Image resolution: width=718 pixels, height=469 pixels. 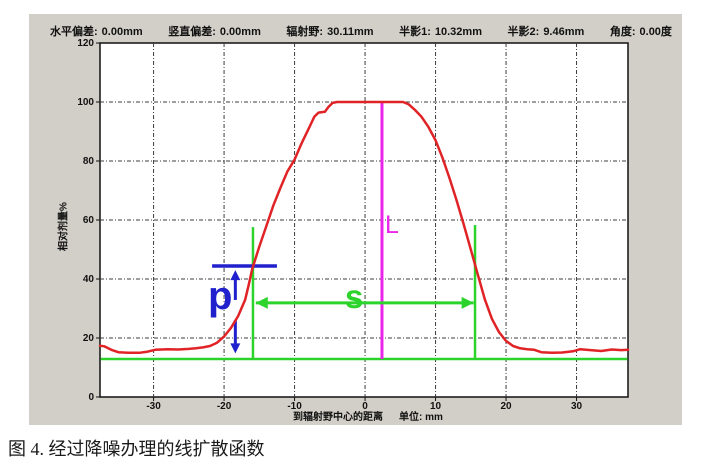 I want to click on x-axis-title: 到辐射野中心的距离 单位: mm, so click(x=368, y=415).